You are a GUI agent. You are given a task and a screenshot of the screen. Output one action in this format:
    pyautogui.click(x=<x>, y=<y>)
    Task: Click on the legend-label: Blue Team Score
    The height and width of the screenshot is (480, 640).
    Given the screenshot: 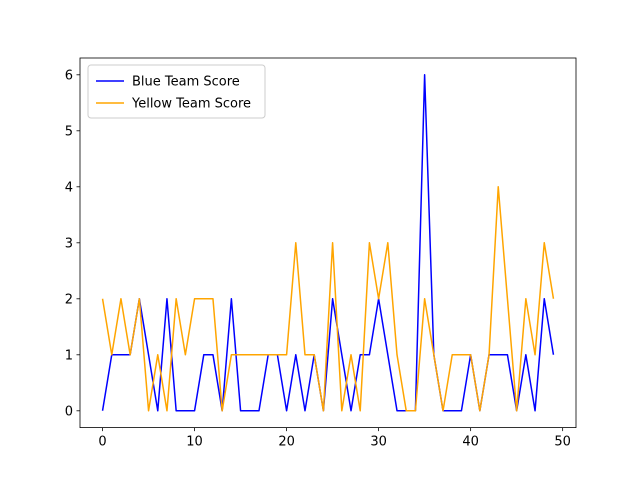 What is the action you would take?
    pyautogui.click(x=186, y=82)
    